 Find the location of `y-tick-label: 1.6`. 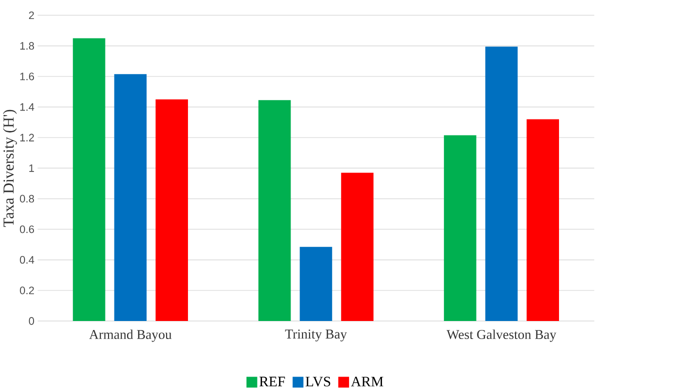

y-tick-label: 1.6 is located at coordinates (27, 76).